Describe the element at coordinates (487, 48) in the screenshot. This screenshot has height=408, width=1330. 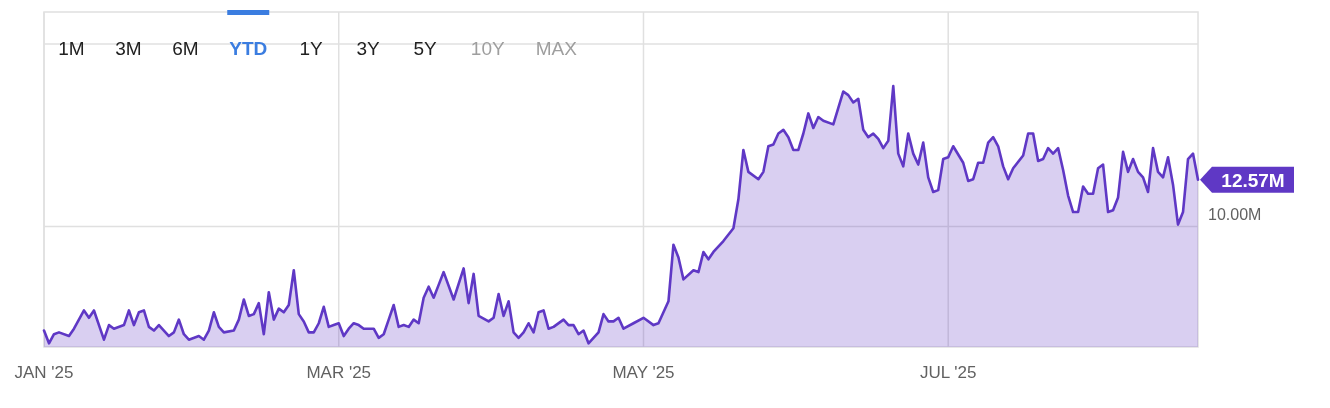
I see `text: 10Y` at that location.